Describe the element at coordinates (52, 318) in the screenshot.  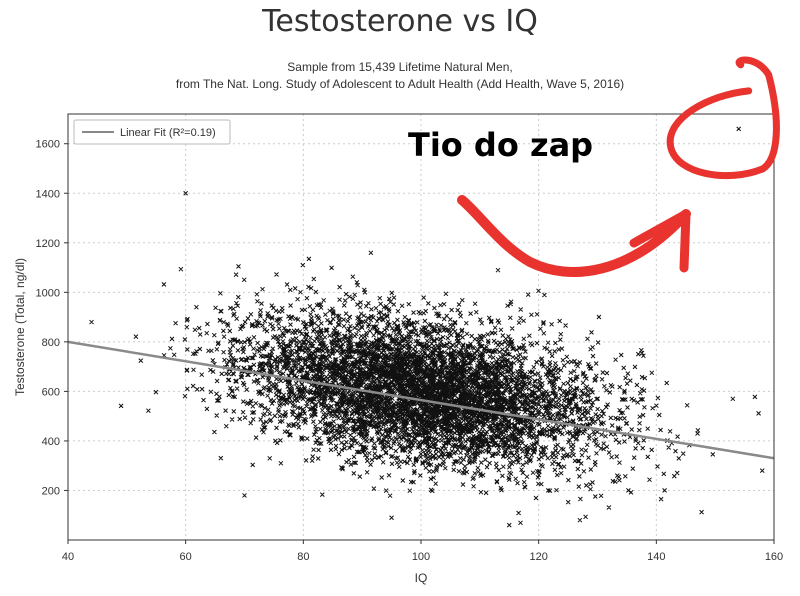
I see `y-axis-ticks: 200 400 600 800 1000 1200 1400 1600` at that location.